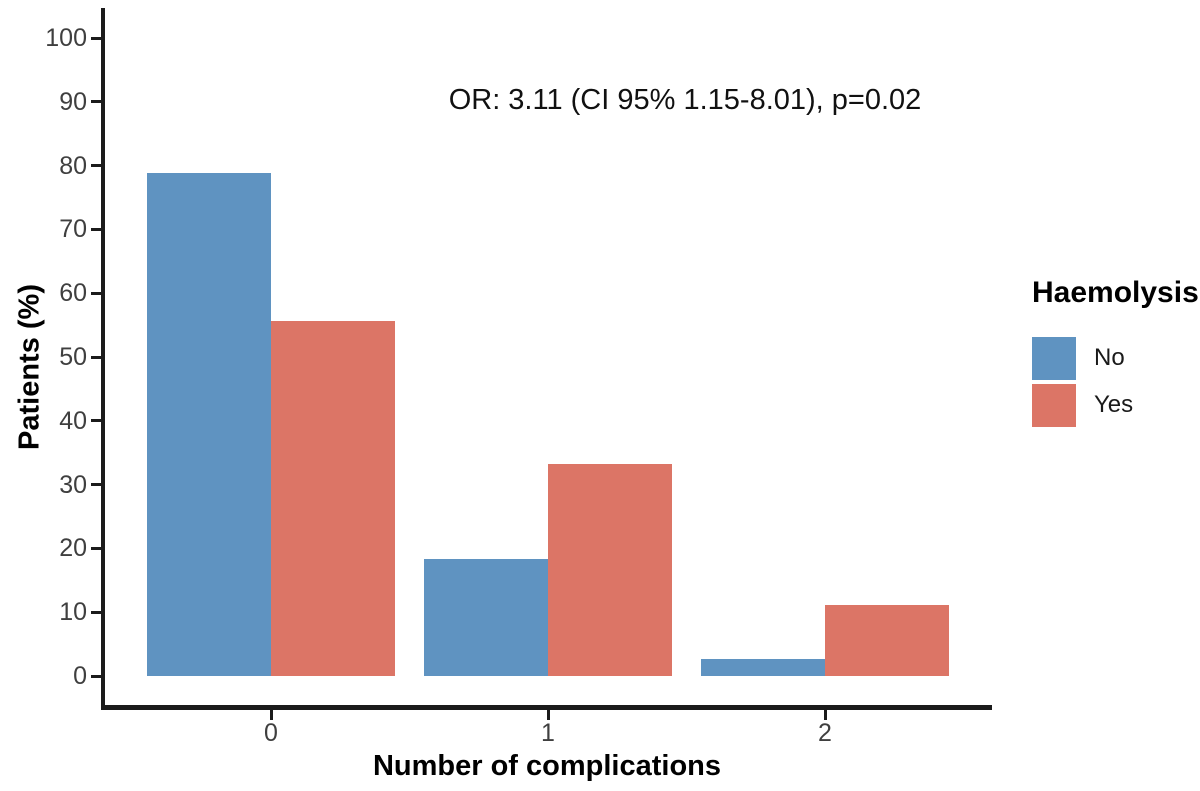 The height and width of the screenshot is (791, 1200). I want to click on y-tick-label: 100, so click(66, 38).